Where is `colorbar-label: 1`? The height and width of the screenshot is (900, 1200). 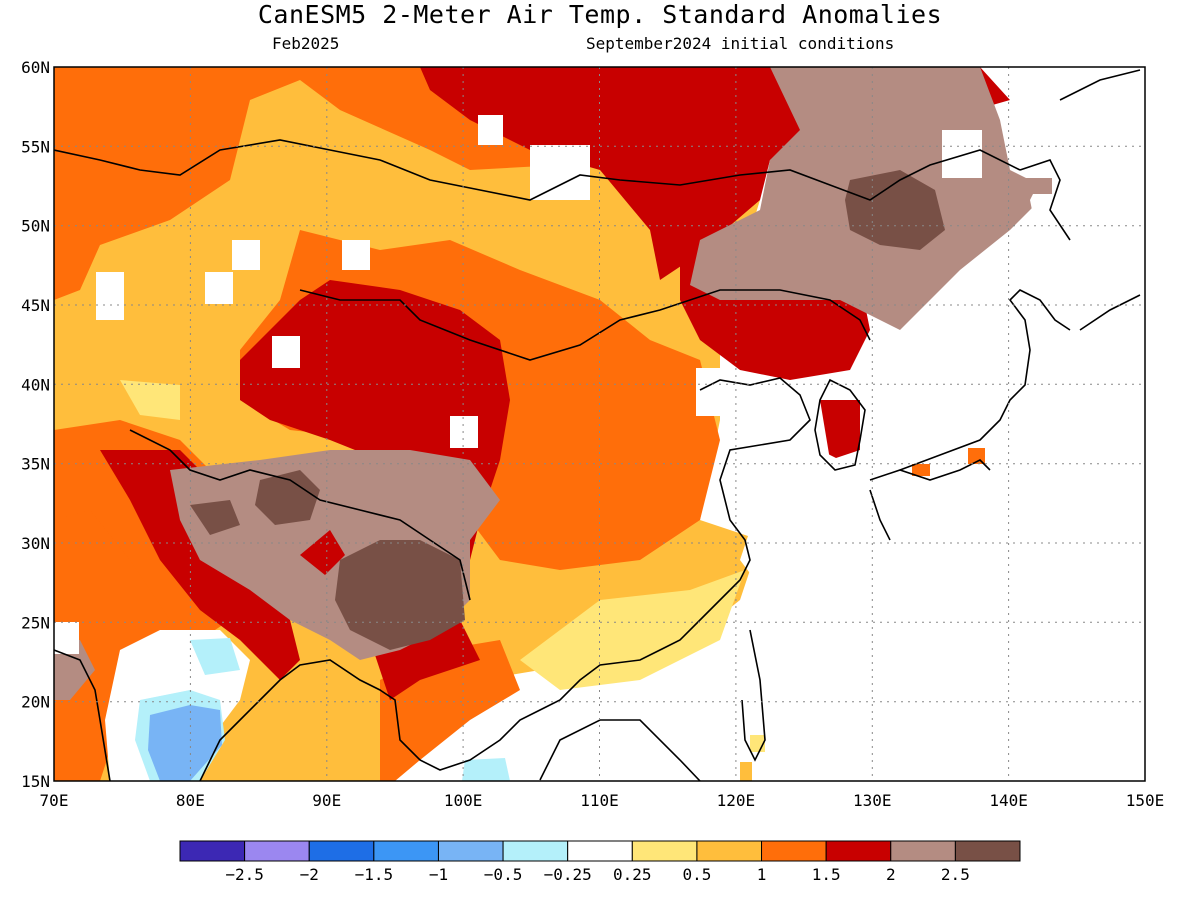 colorbar-label: 1 is located at coordinates (762, 874).